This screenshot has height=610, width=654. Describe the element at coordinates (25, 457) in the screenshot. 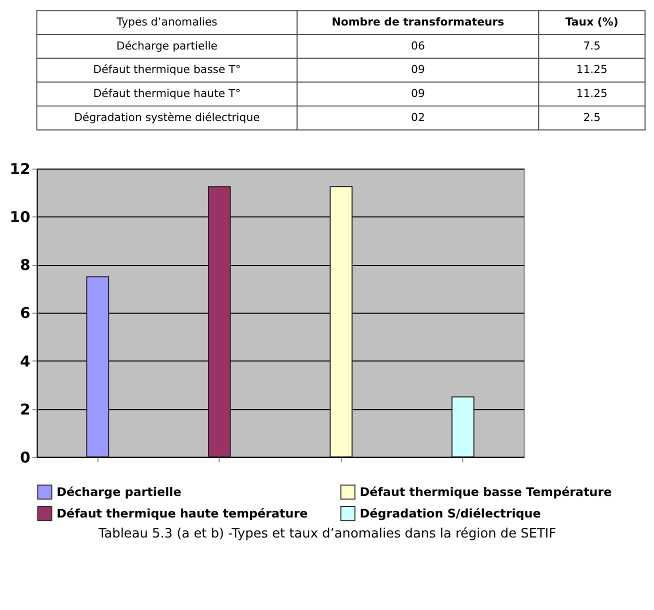

I see `y-tick-label: 0` at that location.